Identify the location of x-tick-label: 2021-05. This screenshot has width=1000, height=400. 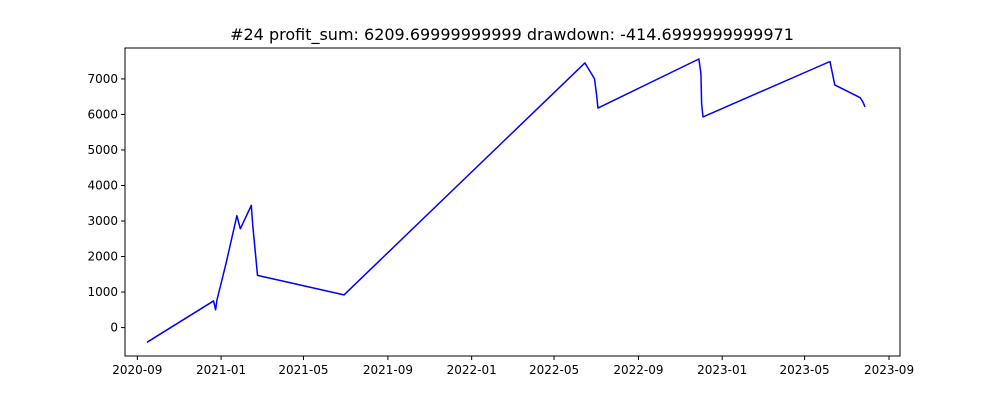
(303, 370).